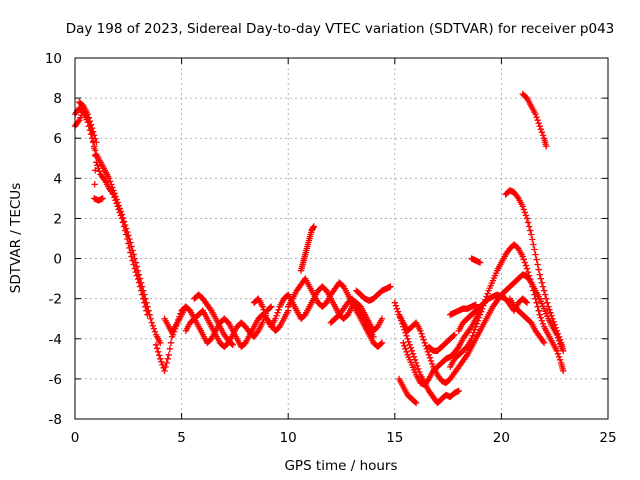 Image resolution: width=640 pixels, height=480 pixels. I want to click on series-sat-x, so click(441, 343).